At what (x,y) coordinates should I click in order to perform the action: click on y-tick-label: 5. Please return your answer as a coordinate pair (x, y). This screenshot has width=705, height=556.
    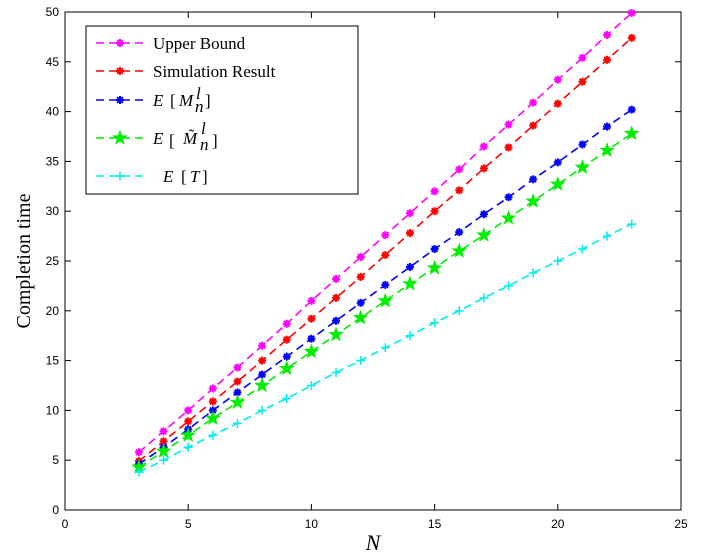
    Looking at the image, I should click on (55, 460).